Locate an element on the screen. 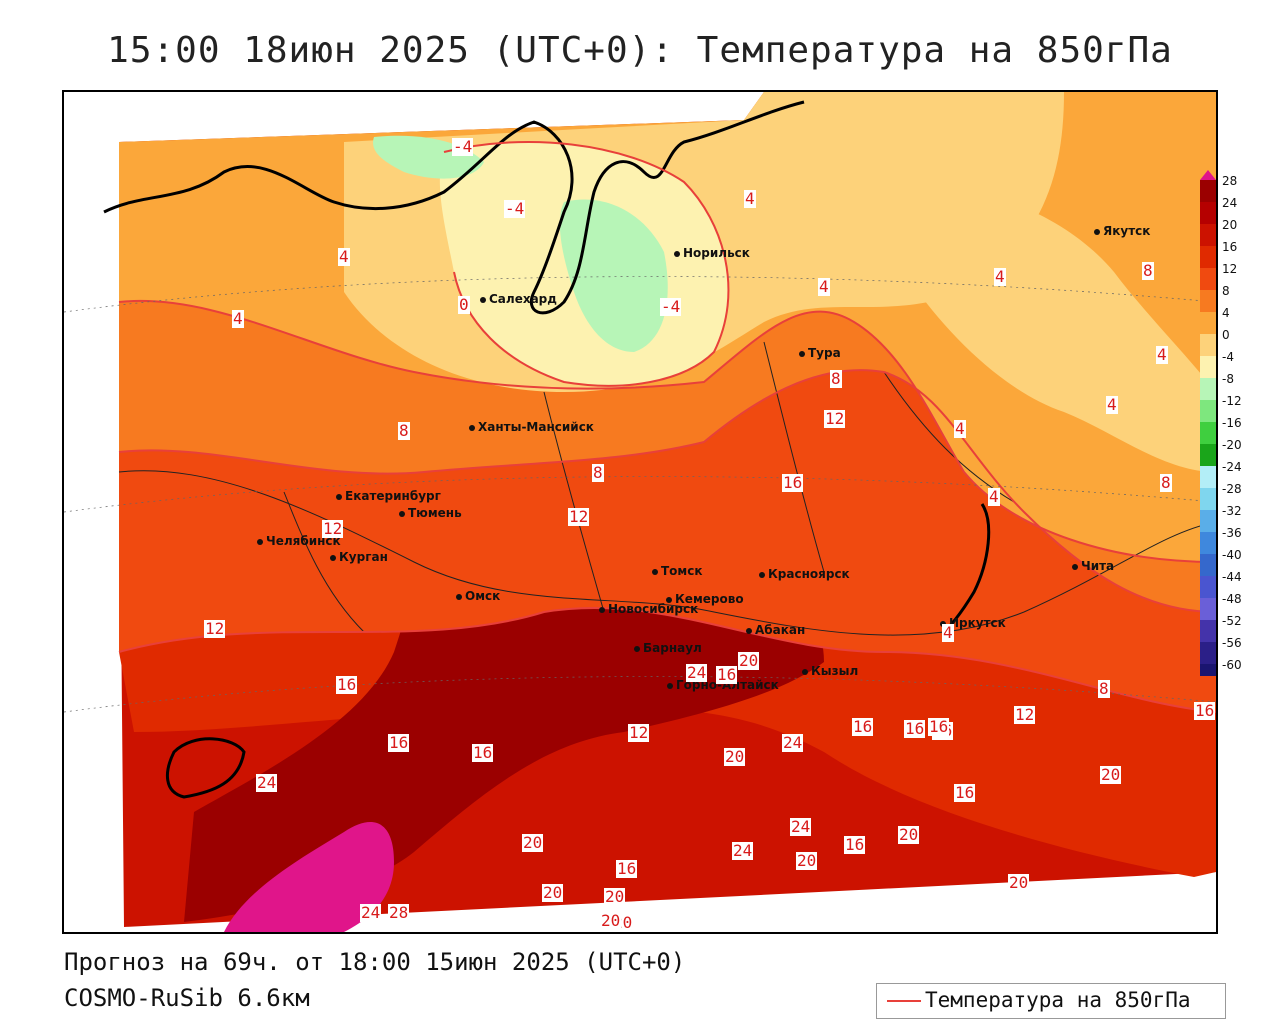  city-marker: Кызыл is located at coordinates (830, 671).